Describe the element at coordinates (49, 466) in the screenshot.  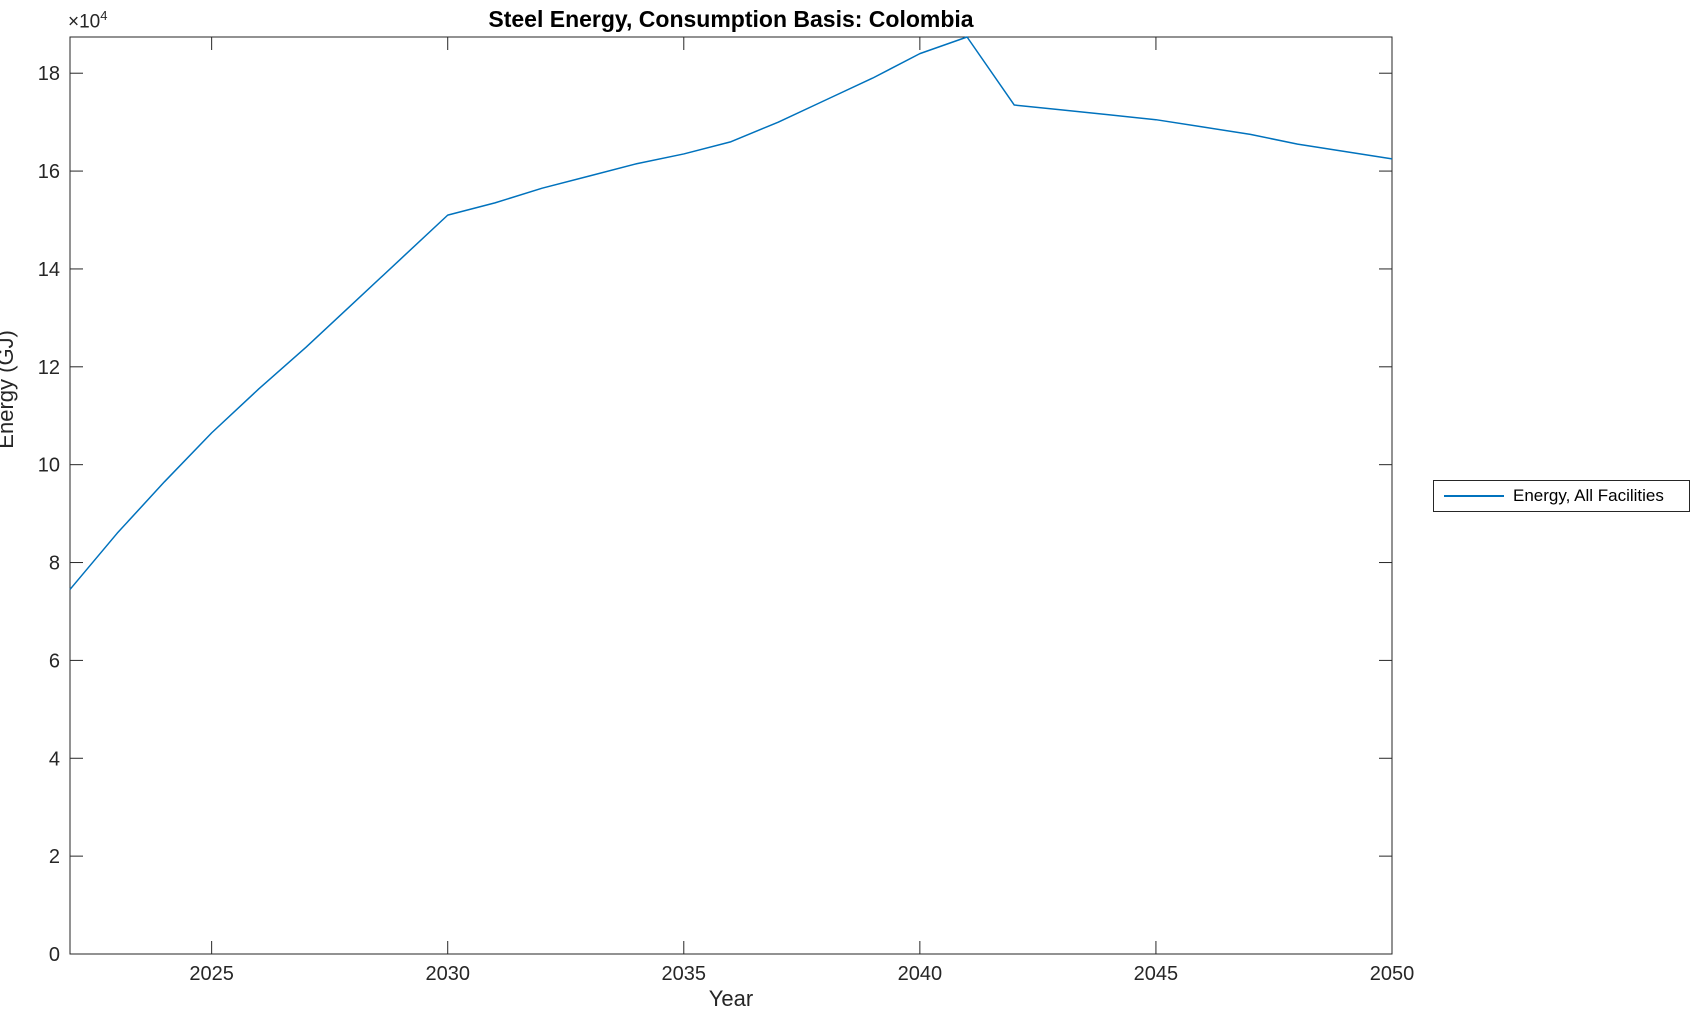
I see `y-tick-label: 10` at that location.